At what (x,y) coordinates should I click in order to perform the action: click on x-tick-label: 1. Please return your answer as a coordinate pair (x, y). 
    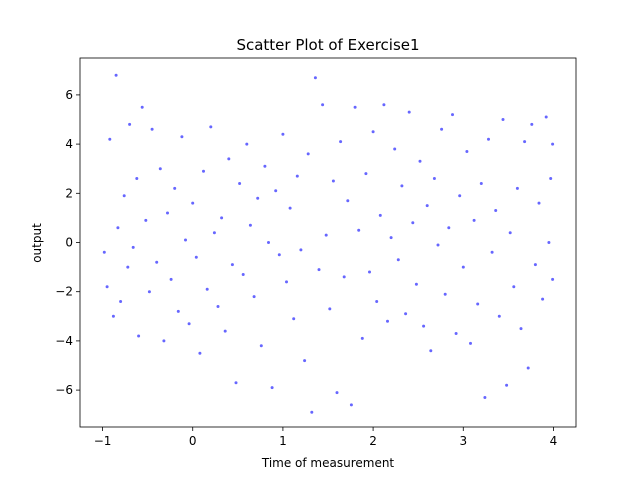
    Looking at the image, I should click on (283, 441).